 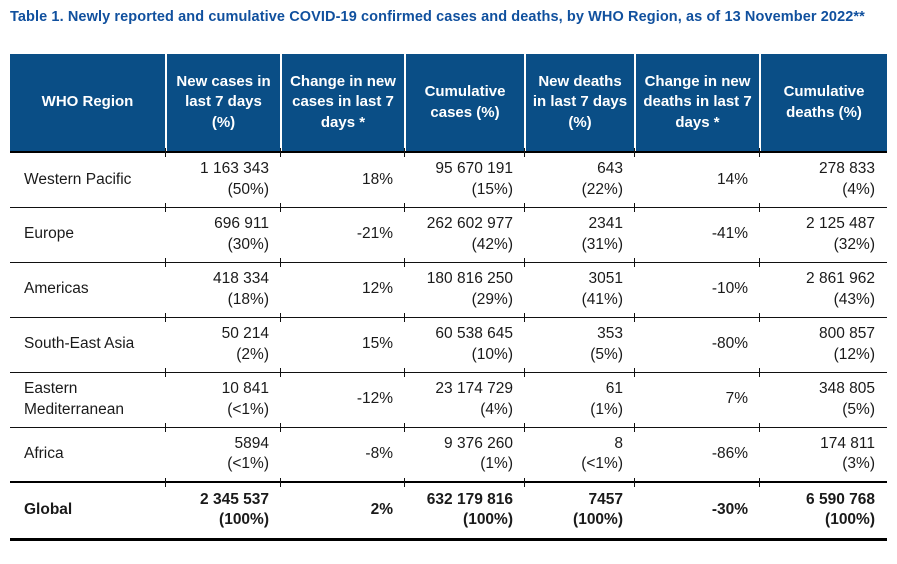 What do you see at coordinates (823, 510) in the screenshot?
I see `cumulative-deaths-cell: 6 590 768 (100%)` at bounding box center [823, 510].